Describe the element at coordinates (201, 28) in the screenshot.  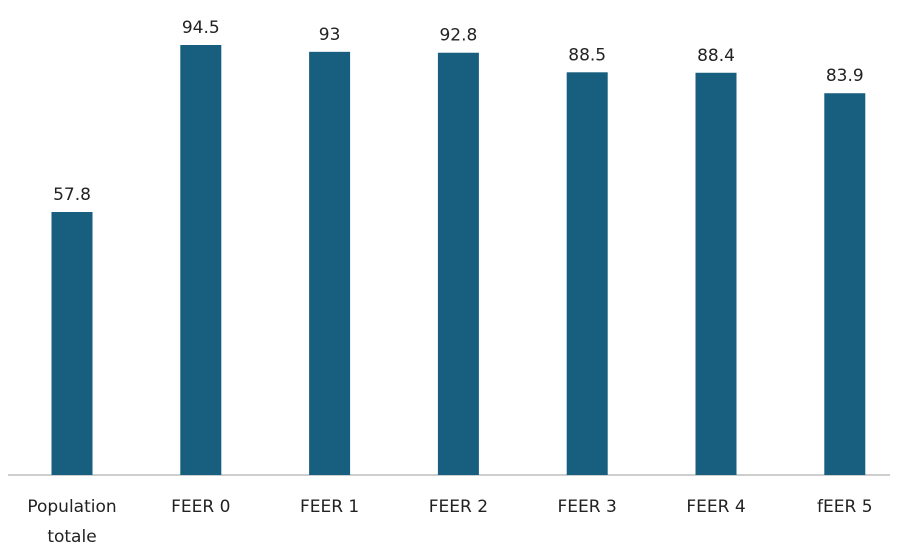
I see `data-label: 94.5` at that location.